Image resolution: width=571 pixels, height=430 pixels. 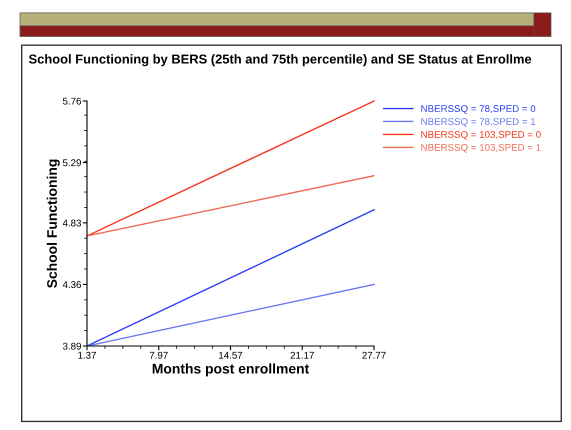 What do you see at coordinates (87, 355) in the screenshot?
I see `x-tick-label: 1.37` at bounding box center [87, 355].